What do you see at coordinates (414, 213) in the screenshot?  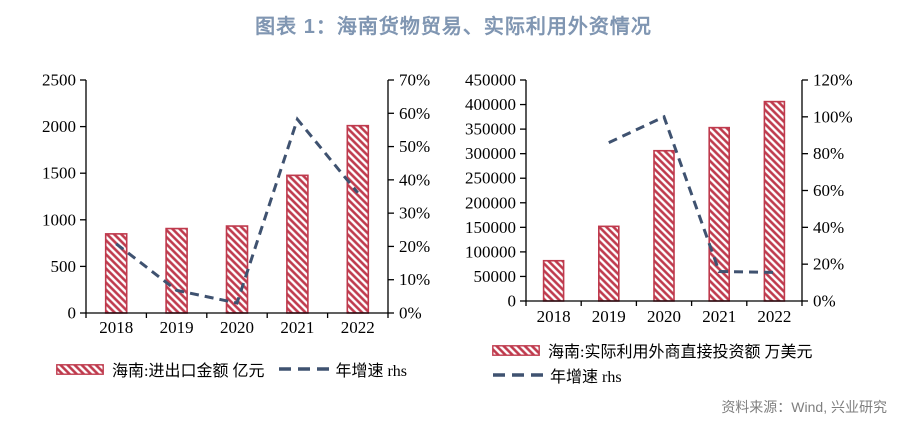 I see `svg-text: 30%` at bounding box center [414, 213].